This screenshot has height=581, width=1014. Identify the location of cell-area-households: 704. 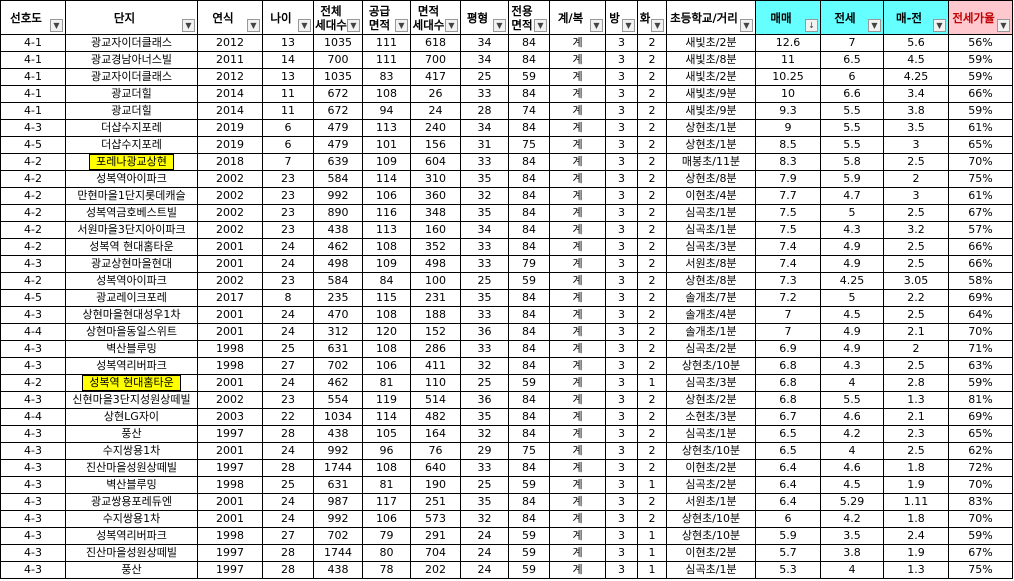
(435, 553).